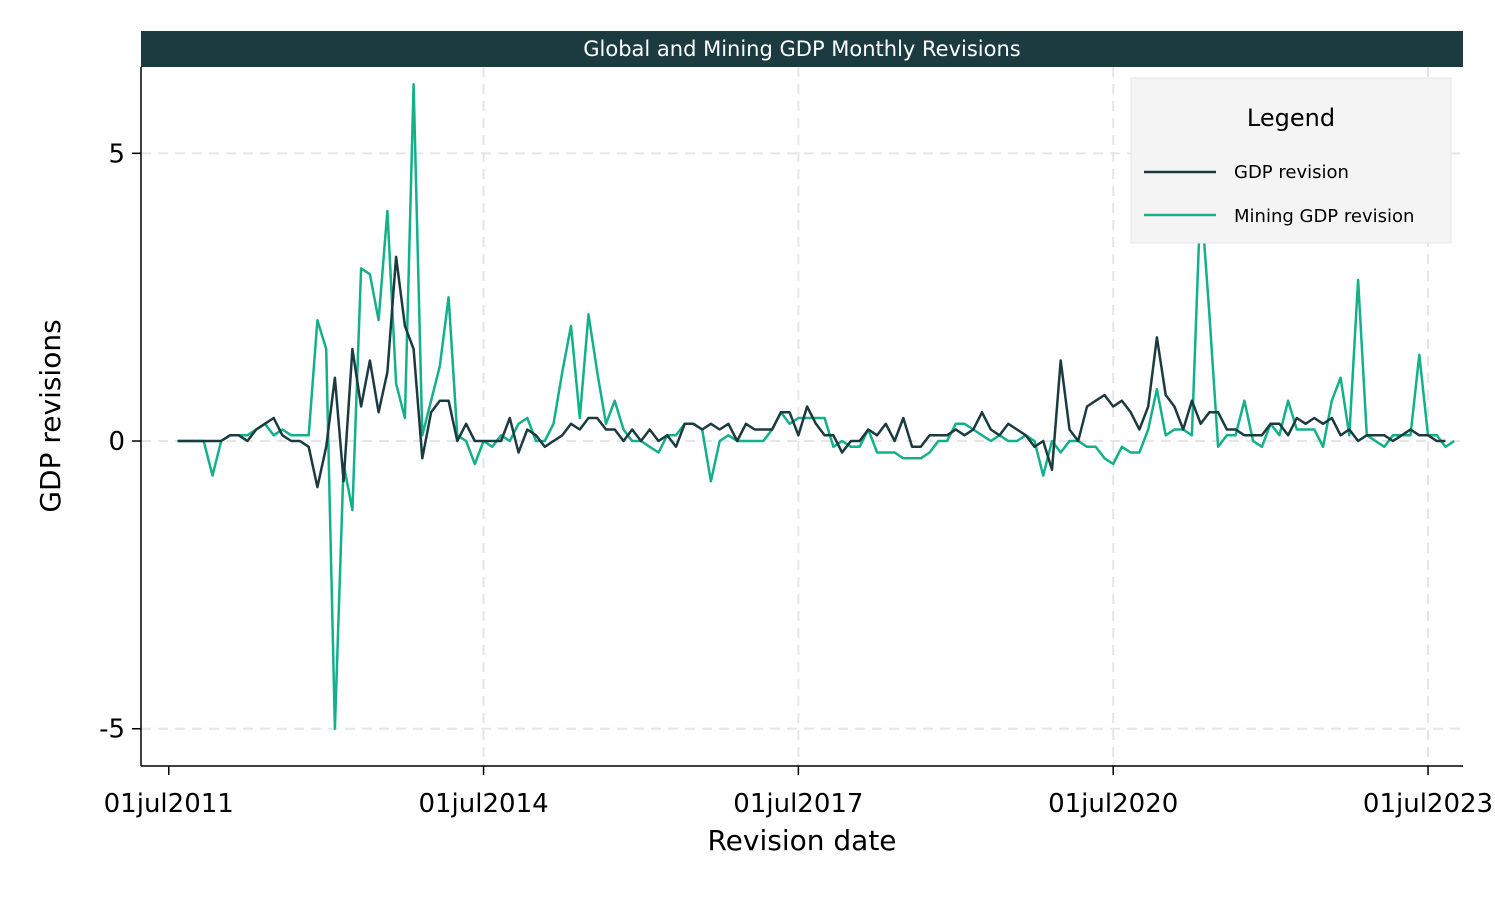  What do you see at coordinates (801, 840) in the screenshot?
I see `x-axis-title: Revision date` at bounding box center [801, 840].